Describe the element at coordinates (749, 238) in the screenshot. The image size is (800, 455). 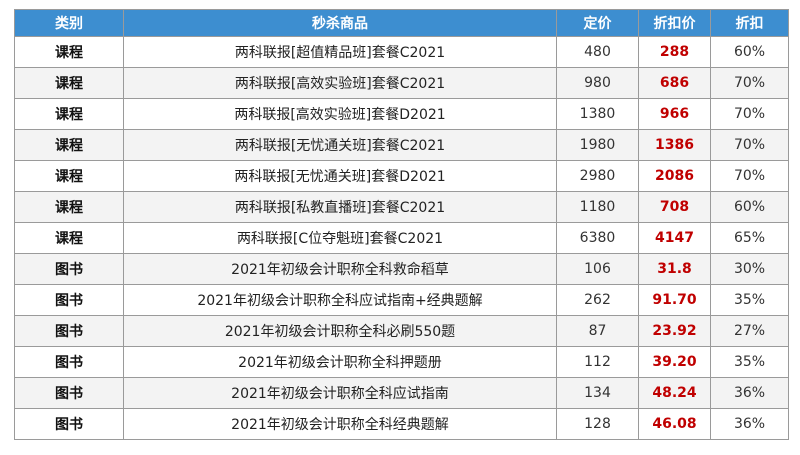
I see `cell-discount: 65%` at that location.